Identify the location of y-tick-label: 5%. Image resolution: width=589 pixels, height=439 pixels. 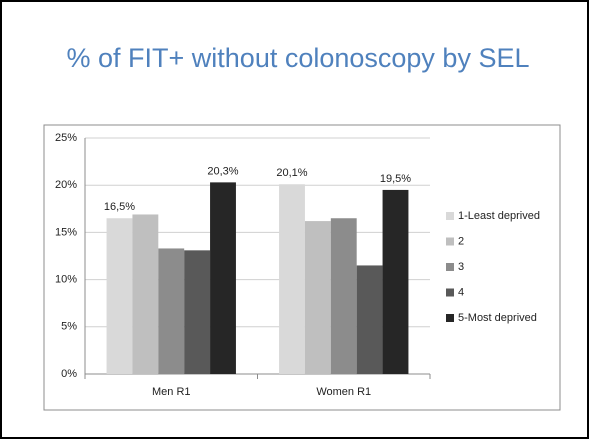
(69, 327).